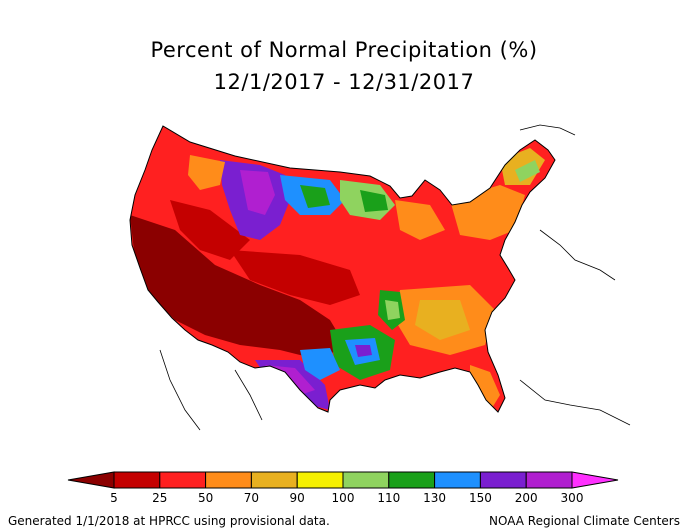 Image resolution: width=688 pixels, height=531 pixels. I want to click on legend: 5 25 50 70 90 100 110 130 150 200 300, so click(343, 488).